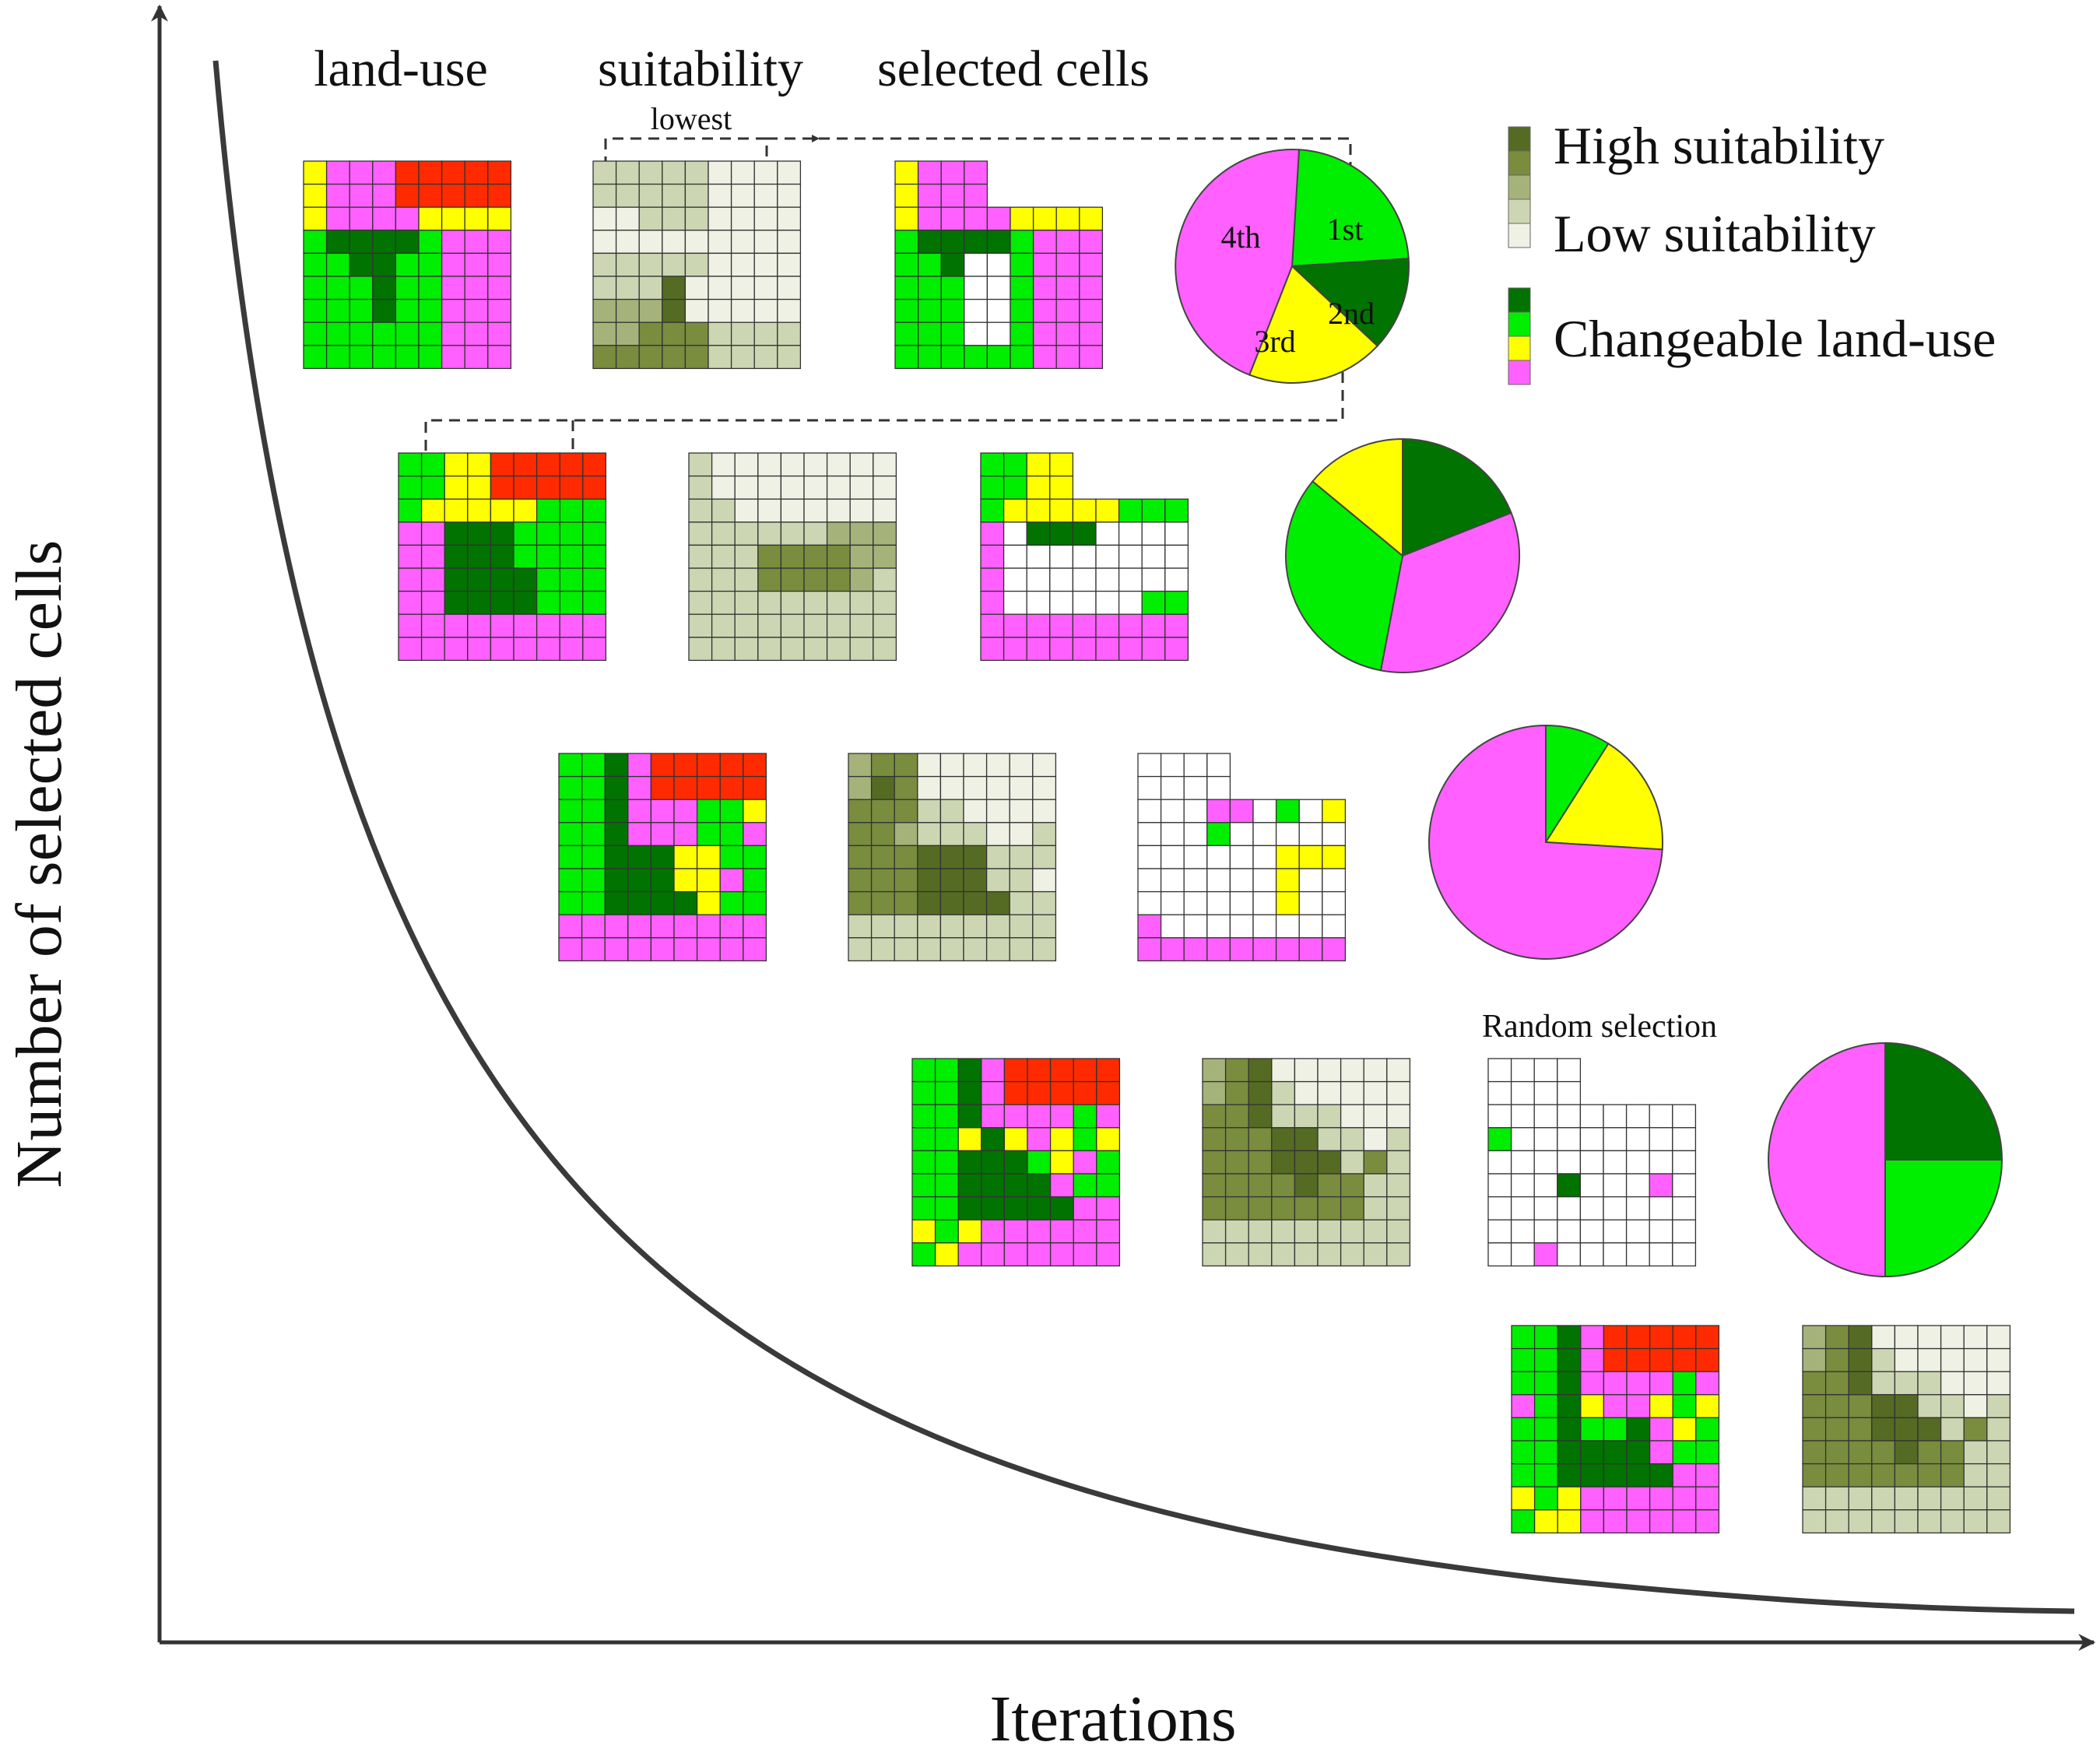 The width and height of the screenshot is (2100, 1756). What do you see at coordinates (1603, 797) in the screenshot?
I see `pie-slice-yellow` at bounding box center [1603, 797].